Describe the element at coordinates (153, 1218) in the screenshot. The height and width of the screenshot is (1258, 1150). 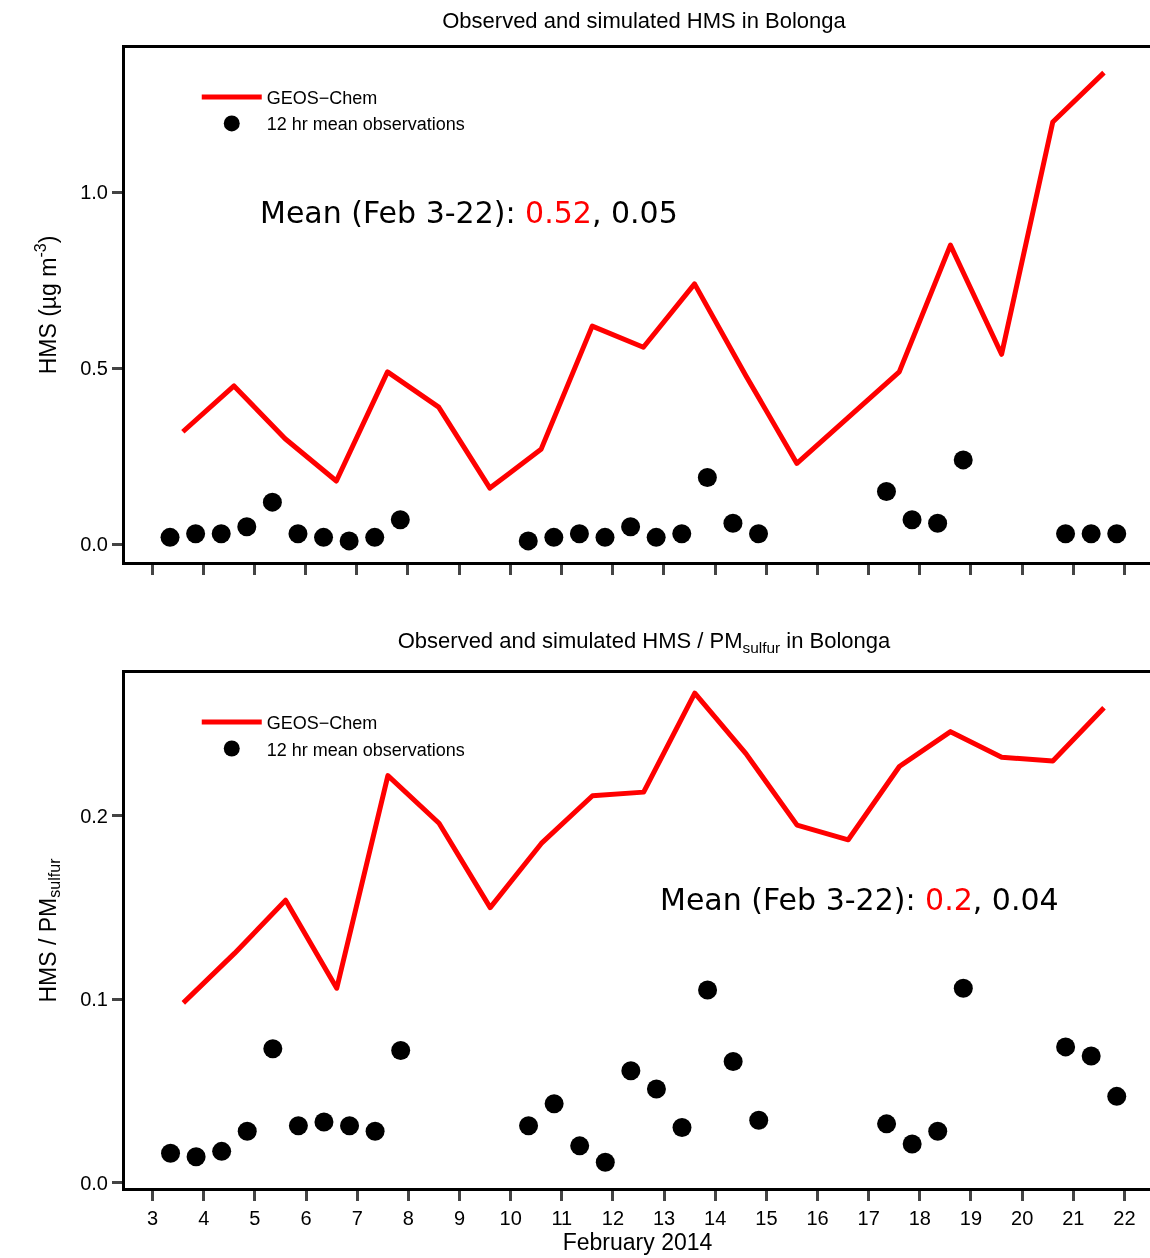
I see `x-tick-label: 3` at that location.